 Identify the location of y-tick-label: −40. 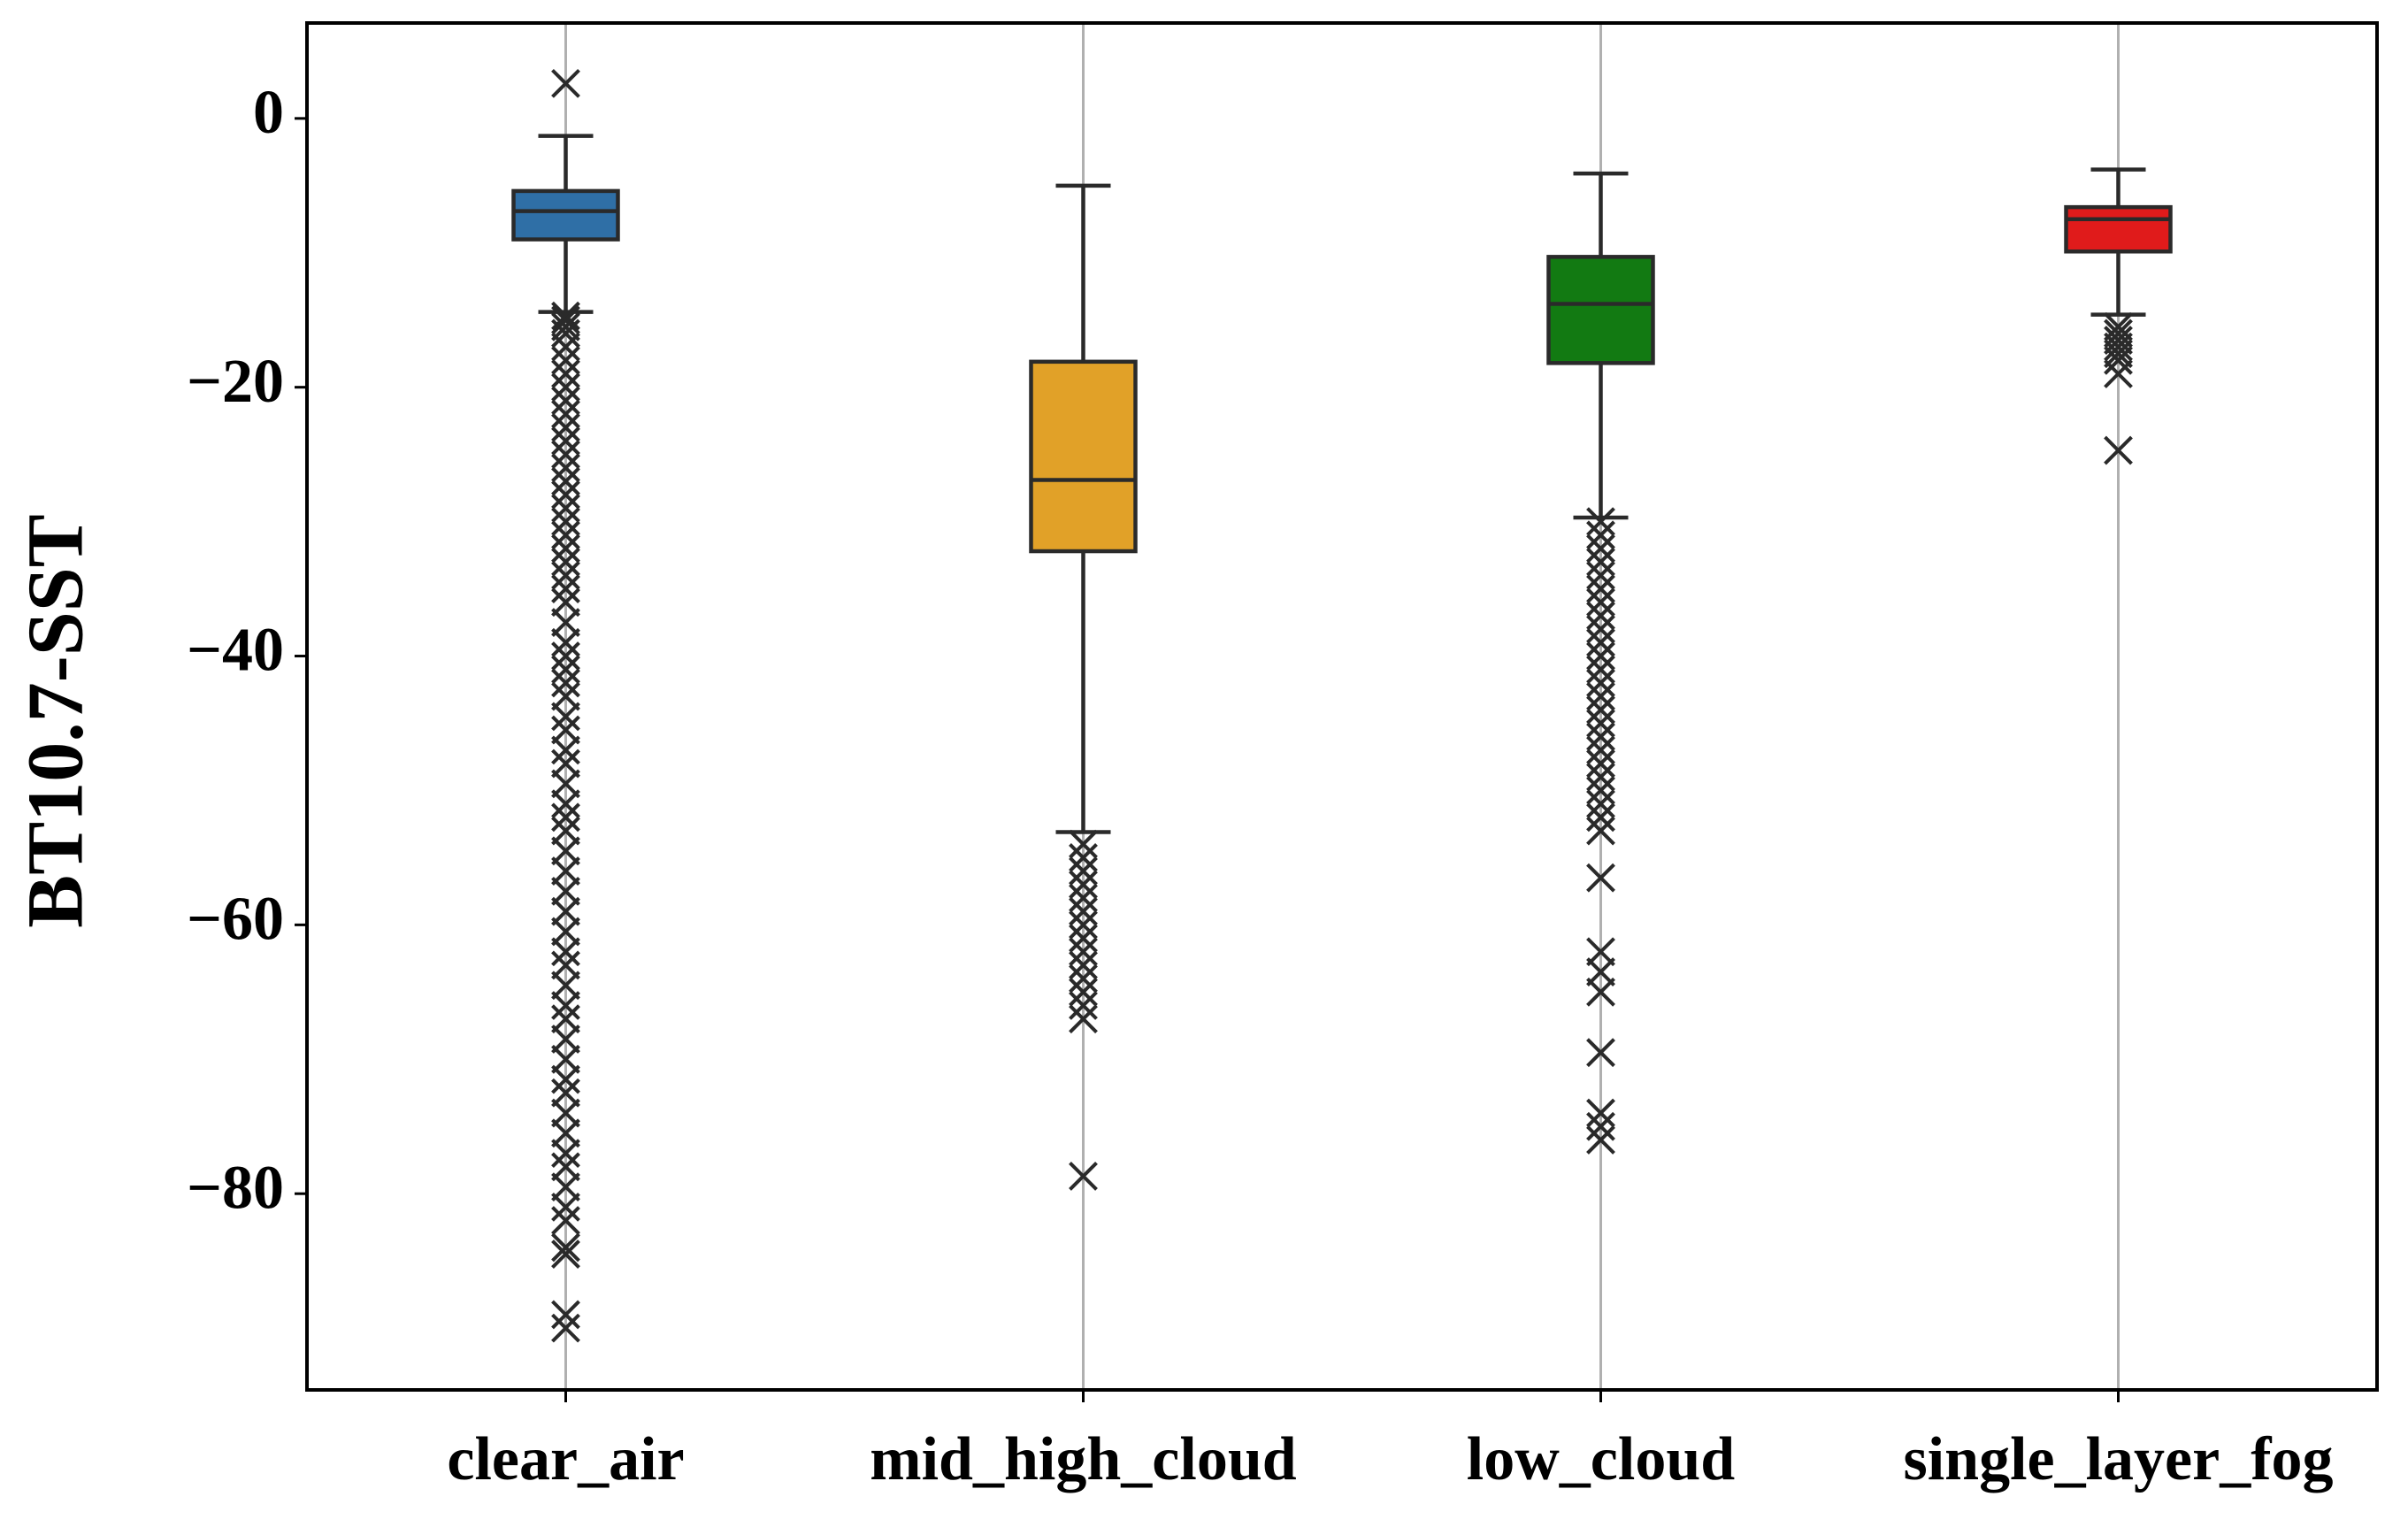
(236, 651).